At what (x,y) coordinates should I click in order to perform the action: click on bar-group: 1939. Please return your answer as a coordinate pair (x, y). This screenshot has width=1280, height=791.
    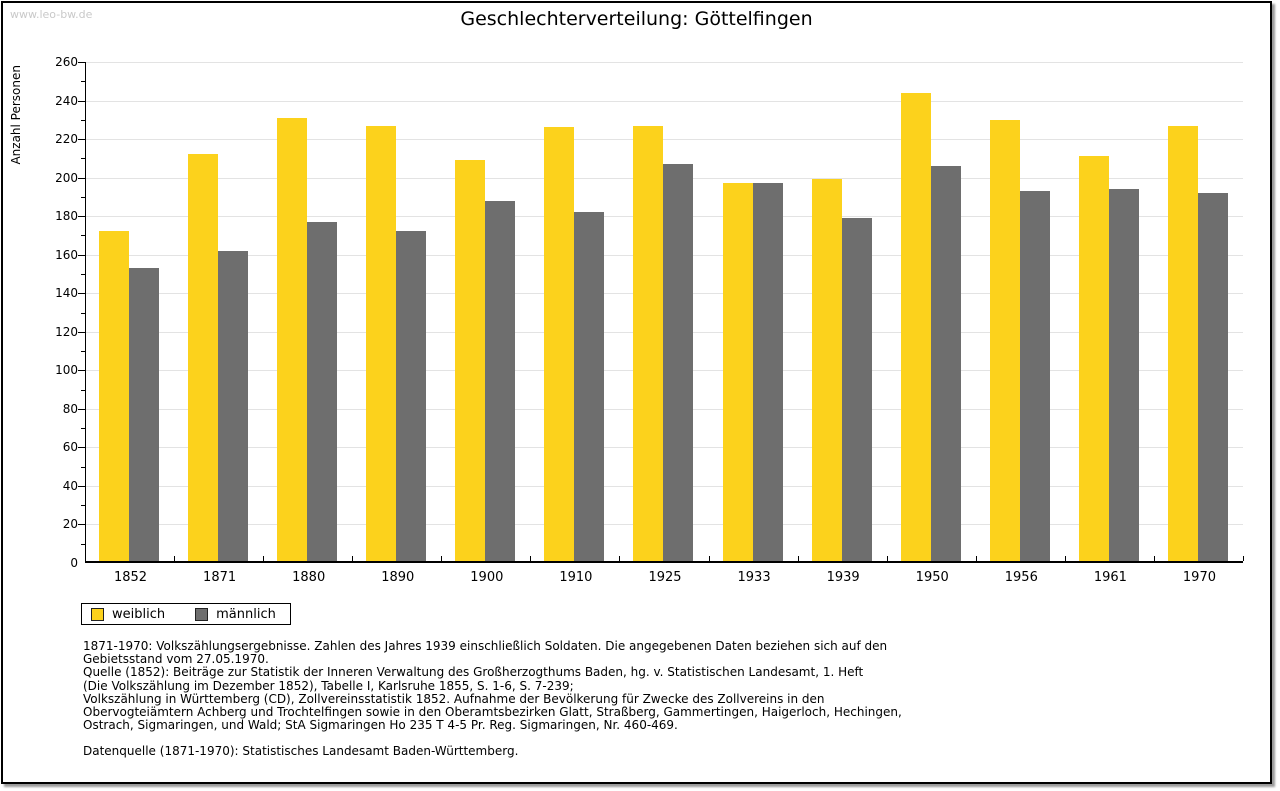
    Looking at the image, I should click on (843, 323).